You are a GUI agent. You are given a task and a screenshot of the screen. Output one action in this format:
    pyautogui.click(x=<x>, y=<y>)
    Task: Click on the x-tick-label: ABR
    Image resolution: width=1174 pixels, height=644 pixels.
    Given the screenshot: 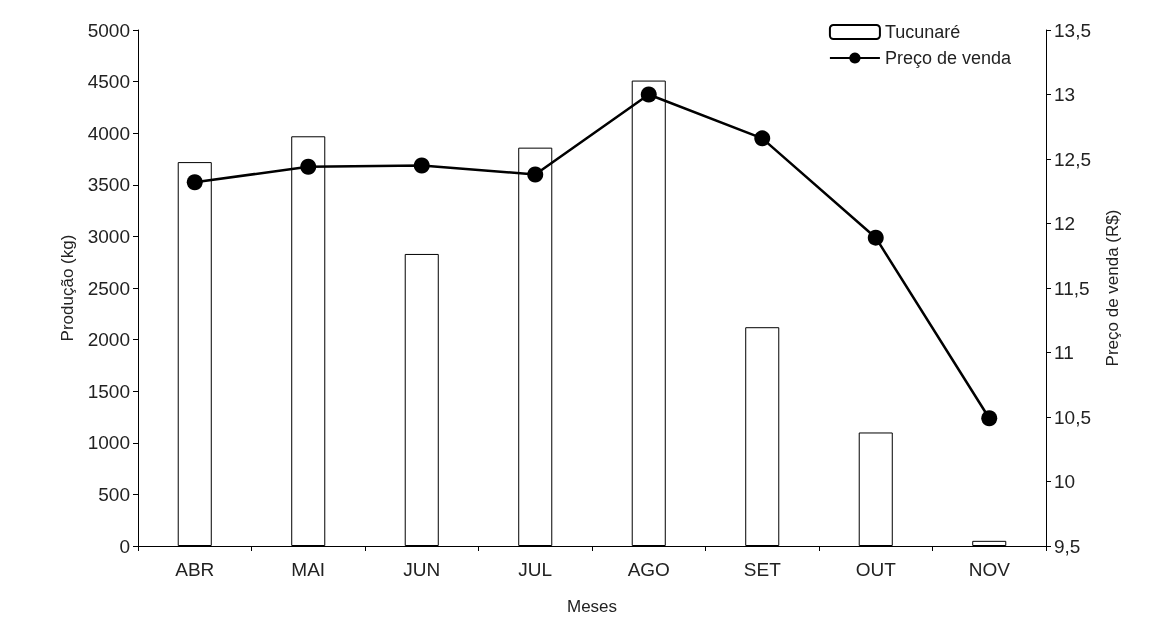 What is the action you would take?
    pyautogui.click(x=195, y=569)
    